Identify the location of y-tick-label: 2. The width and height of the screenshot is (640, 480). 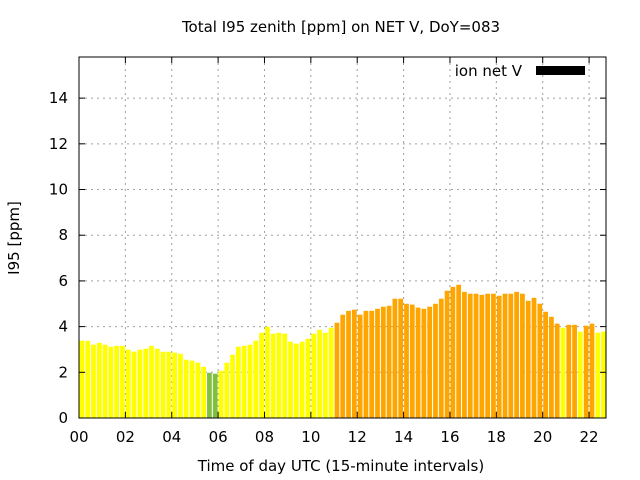
(63, 372).